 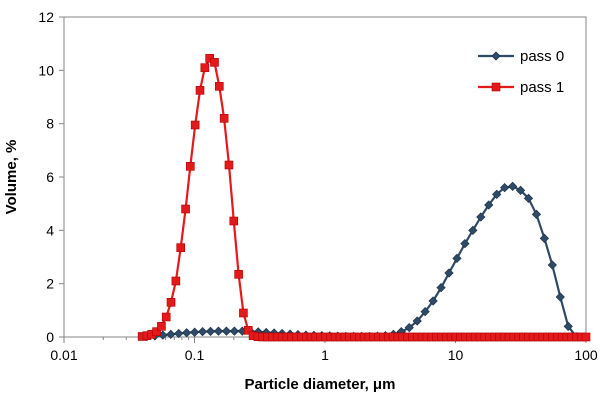 What do you see at coordinates (50, 337) in the screenshot?
I see `y-tick-label: 0` at bounding box center [50, 337].